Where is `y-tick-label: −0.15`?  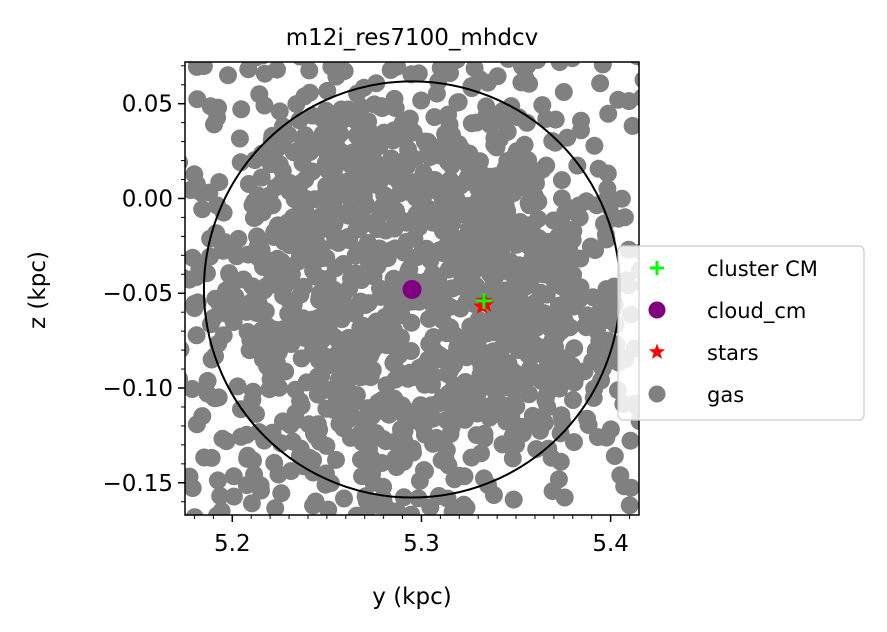
y-tick-label: −0.15 is located at coordinates (138, 484).